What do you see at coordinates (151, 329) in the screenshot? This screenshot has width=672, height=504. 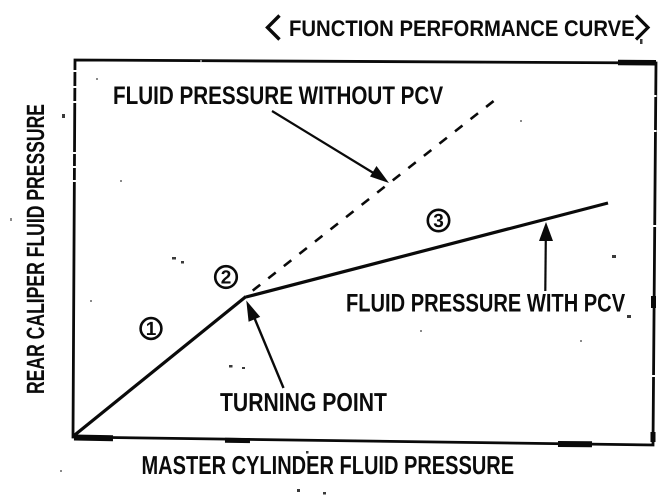 I see `svg-text: 1` at bounding box center [151, 329].